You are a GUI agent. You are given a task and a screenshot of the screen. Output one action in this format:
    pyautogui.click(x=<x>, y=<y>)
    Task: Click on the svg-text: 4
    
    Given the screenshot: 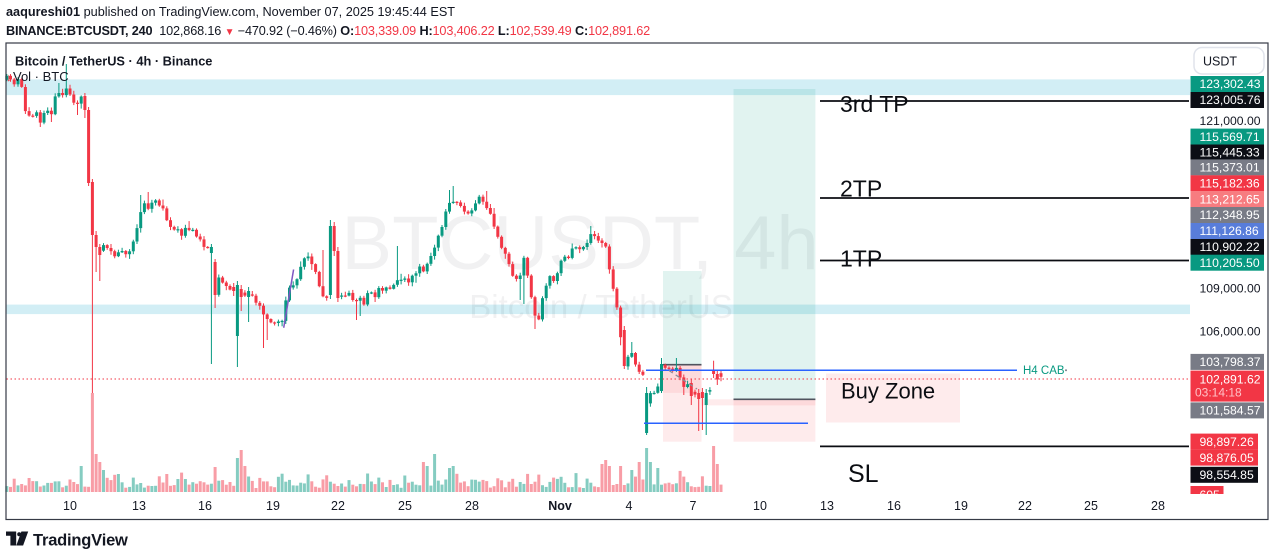 What is the action you would take?
    pyautogui.click(x=629, y=506)
    